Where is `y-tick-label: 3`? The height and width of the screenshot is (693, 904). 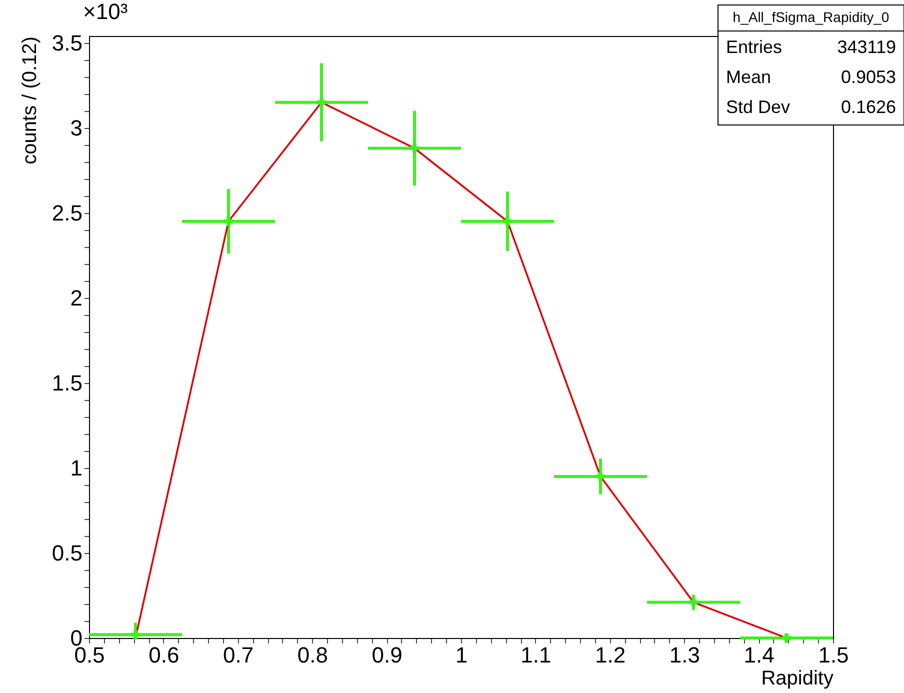
y-tick-label: 3 is located at coordinates (76, 127).